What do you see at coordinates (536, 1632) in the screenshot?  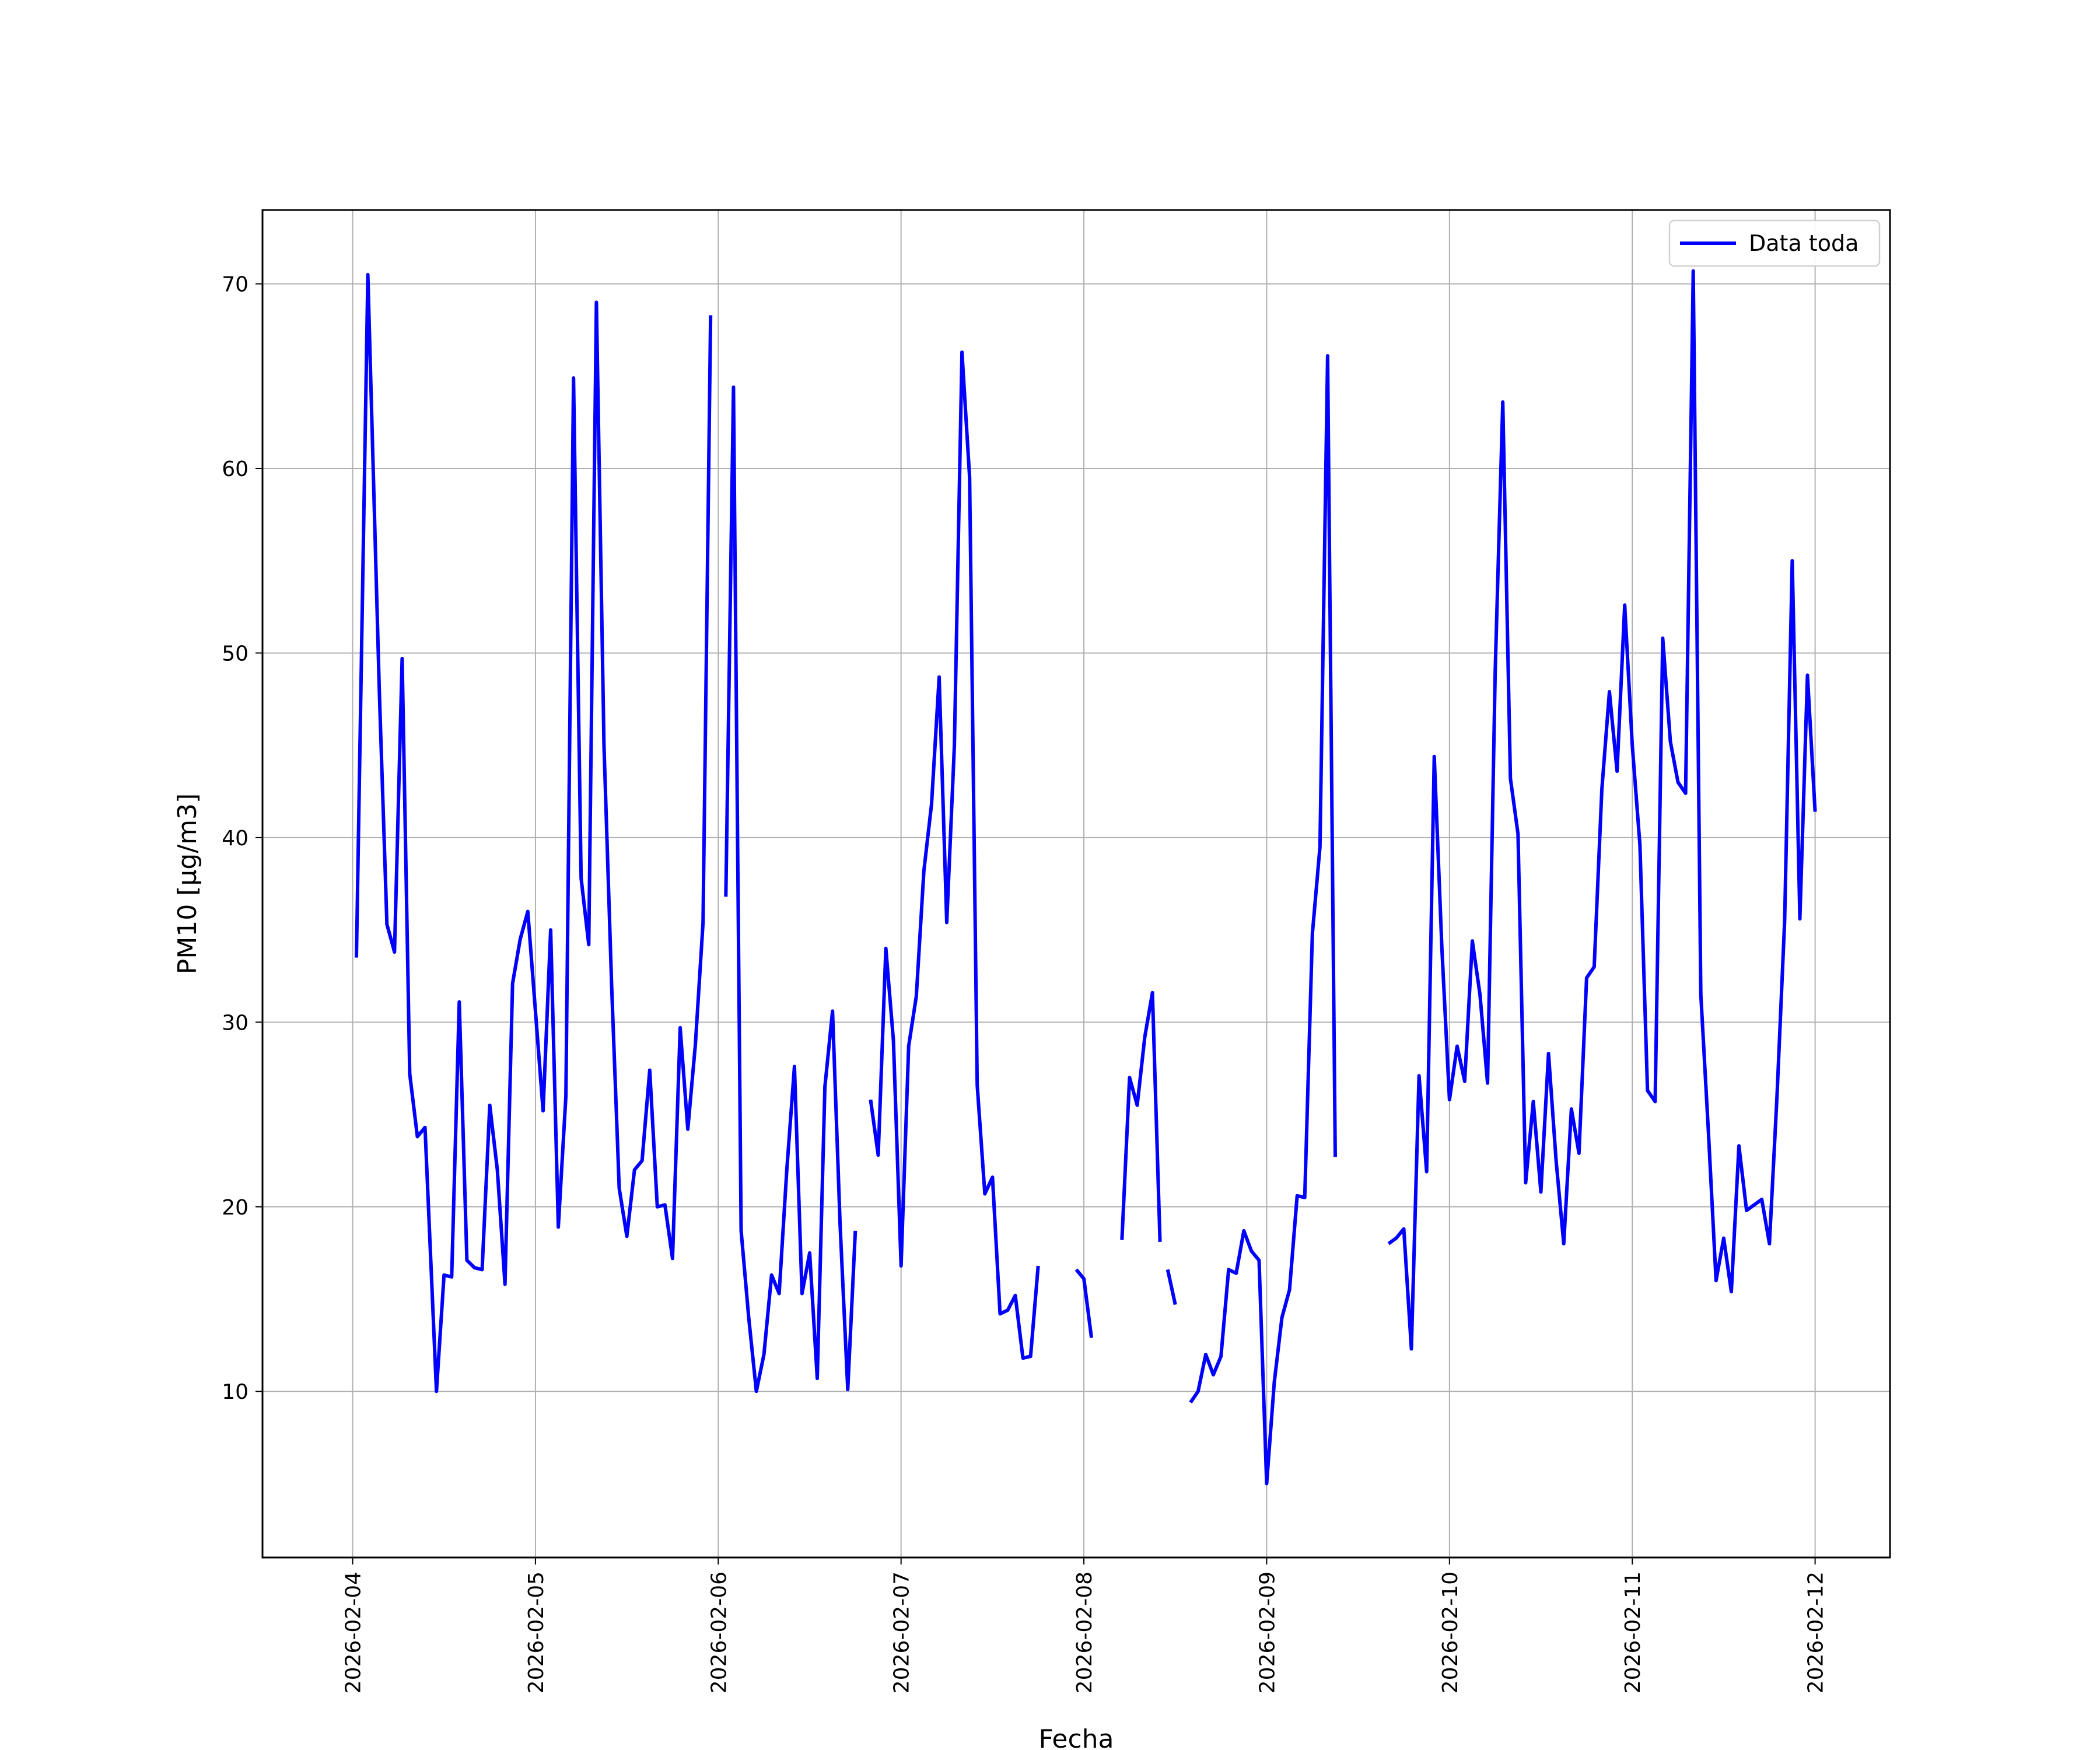 I see `x-tick-label: 2026-02-05` at bounding box center [536, 1632].